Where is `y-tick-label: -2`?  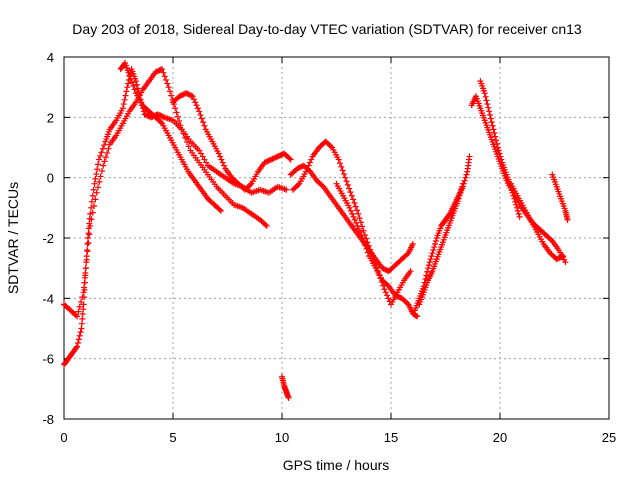 y-tick-label: -2 is located at coordinates (48, 238).